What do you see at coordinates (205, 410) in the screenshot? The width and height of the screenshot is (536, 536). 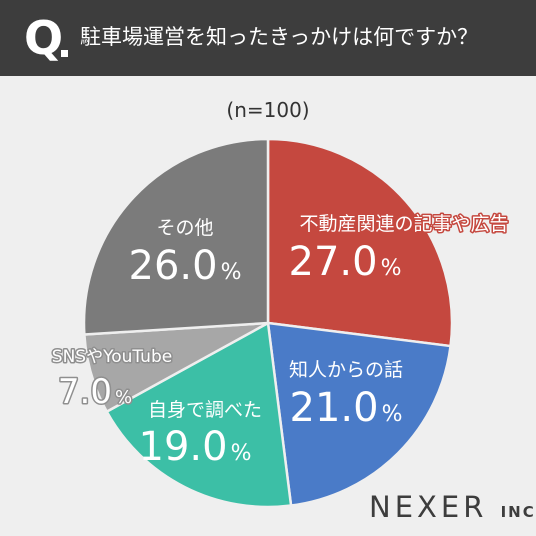 I see `slice-label-self-research: 自身で調べた` at bounding box center [205, 410].